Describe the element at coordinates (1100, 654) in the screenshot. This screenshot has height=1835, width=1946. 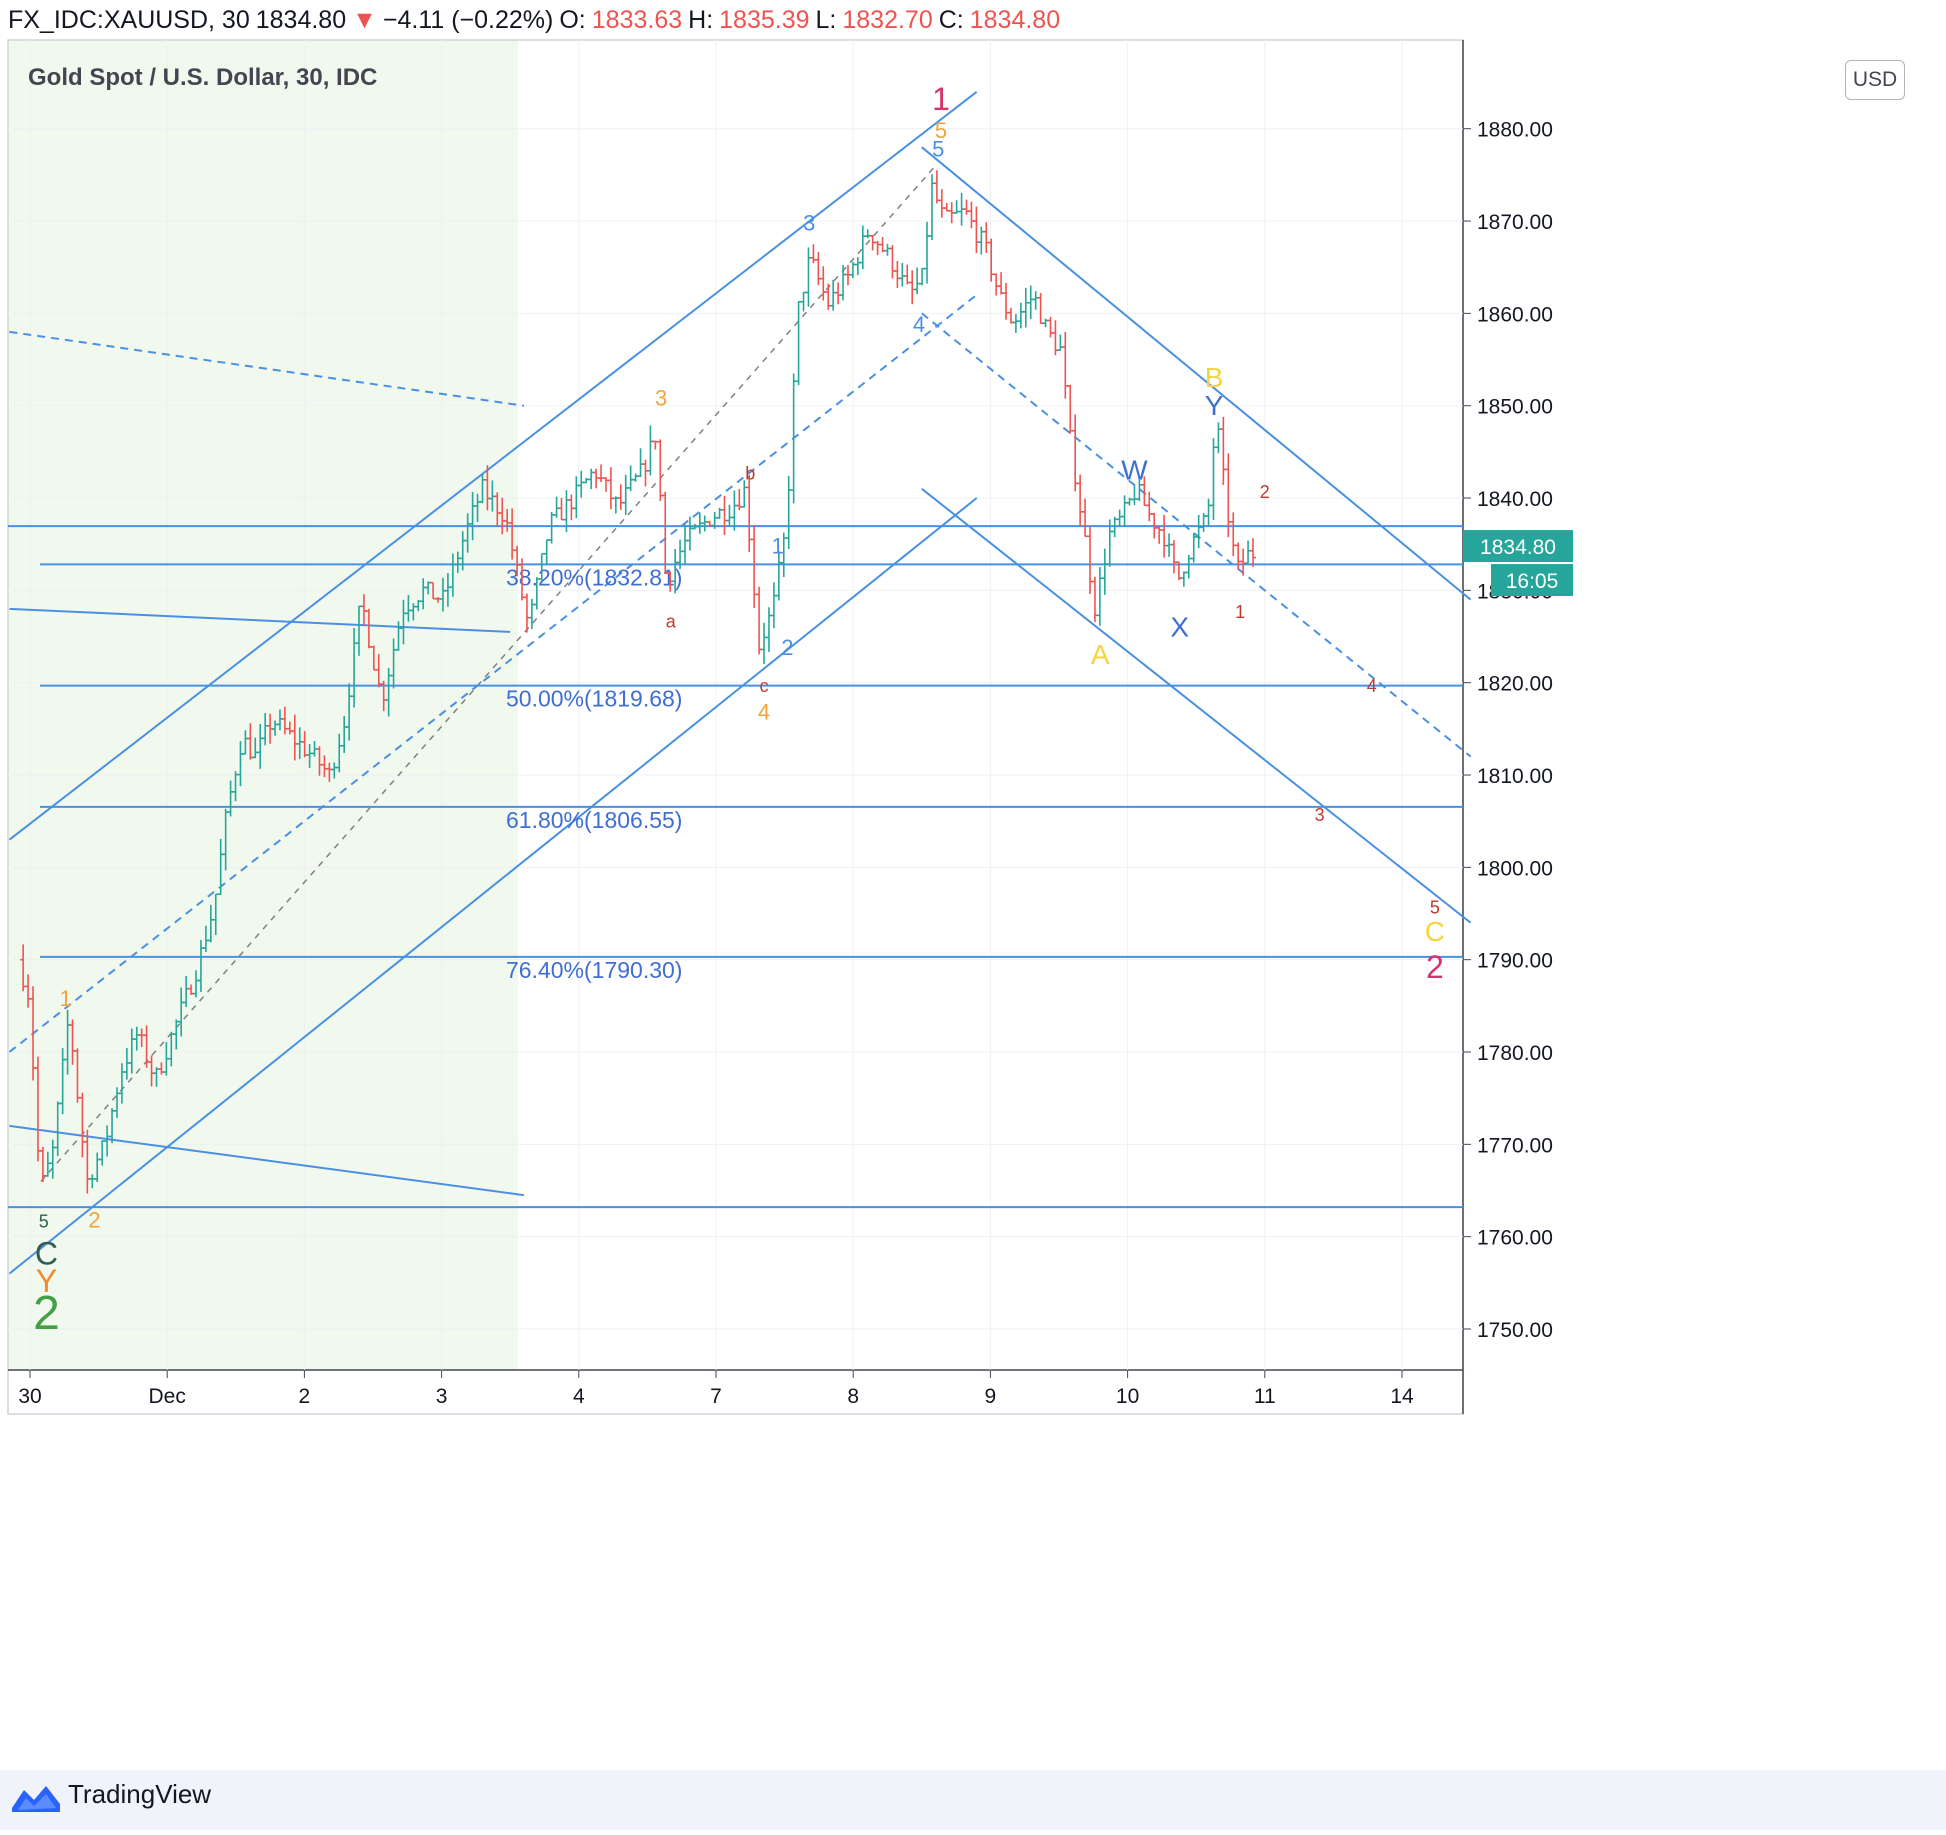
I see `wave-label: A` at that location.